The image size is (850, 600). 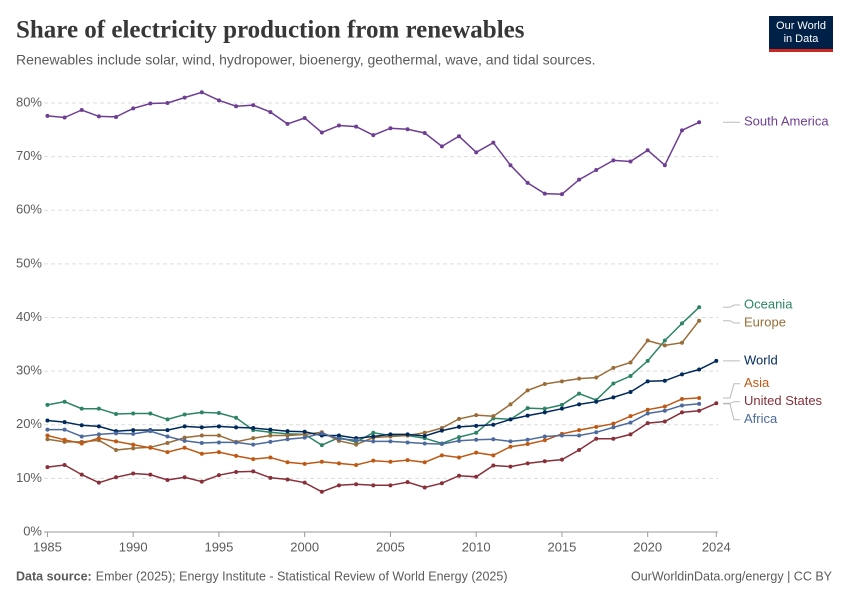 I want to click on legend-label: World, so click(x=761, y=359).